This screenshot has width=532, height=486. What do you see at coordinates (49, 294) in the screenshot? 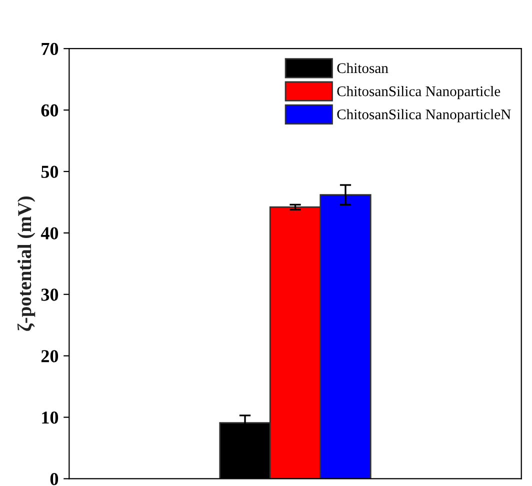
I see `y-tick-label: 30` at bounding box center [49, 294].